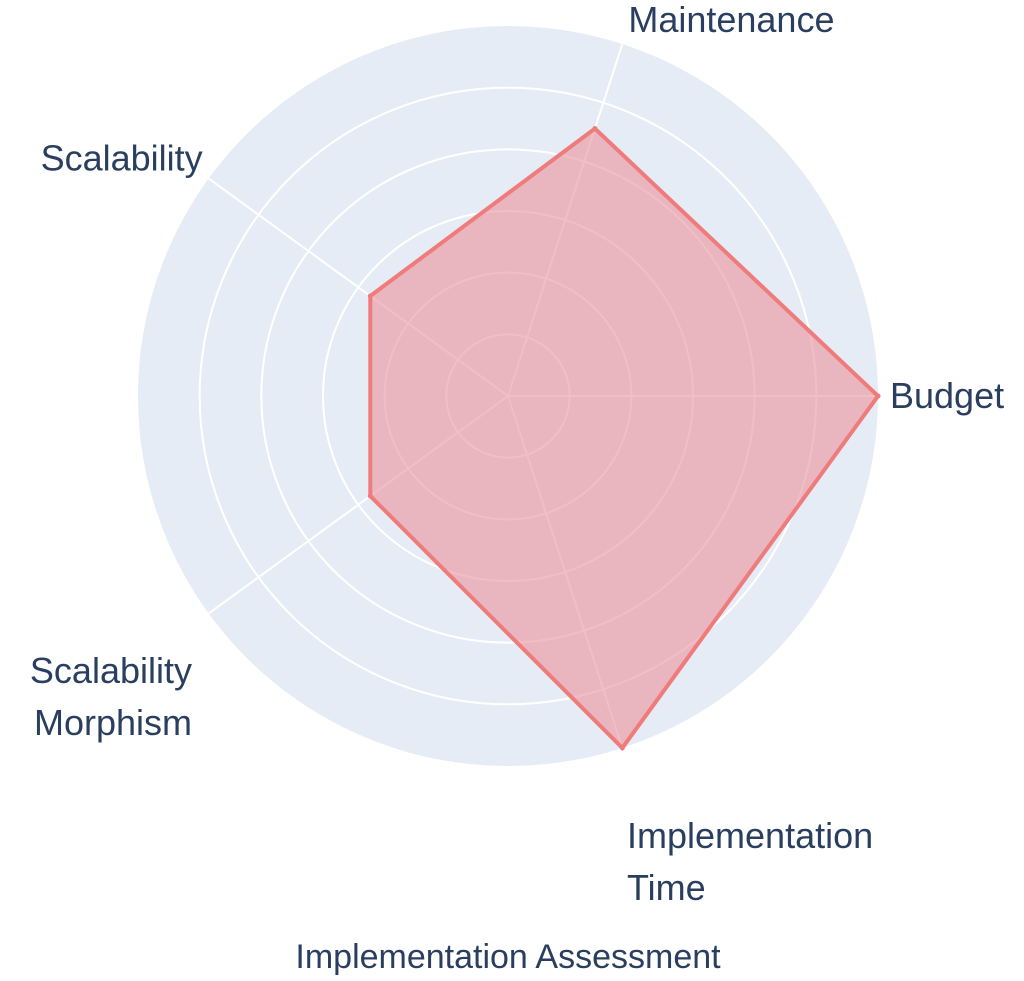 This screenshot has height=981, width=1024. Describe the element at coordinates (750, 861) in the screenshot. I see `axis-label-implementation-time: Implementation Time` at that location.